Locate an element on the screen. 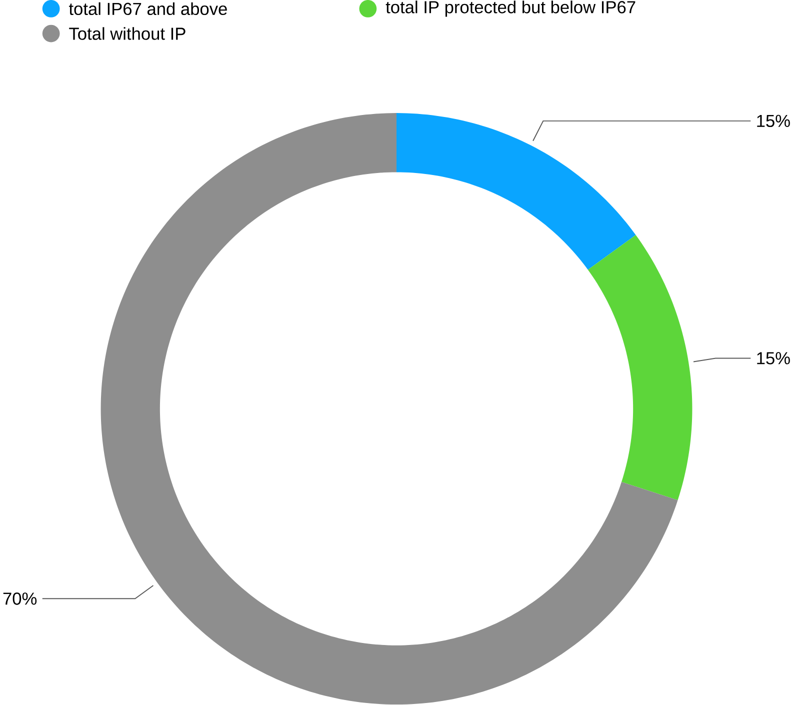  legend-label: total IP67 and above is located at coordinates (147, 9).